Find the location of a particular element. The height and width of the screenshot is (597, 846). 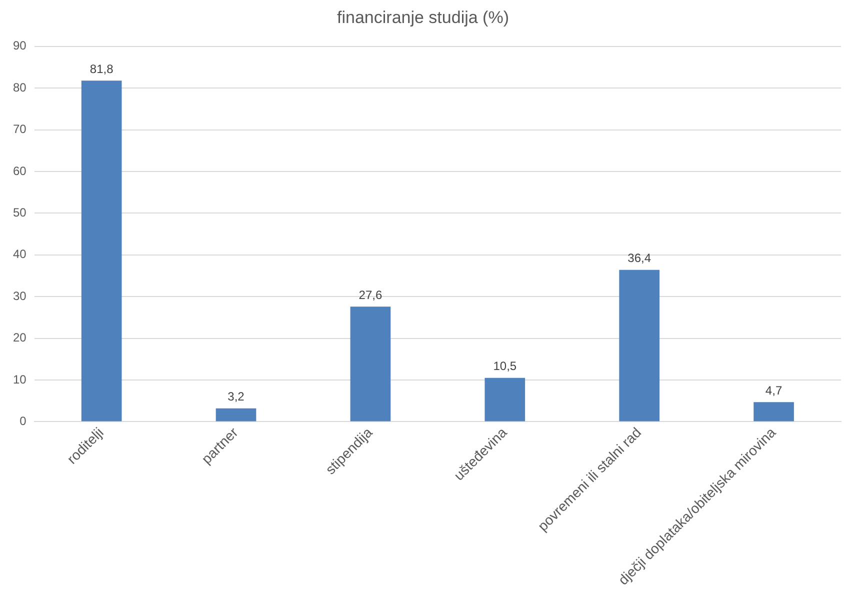

y-tick-label: 50 is located at coordinates (19, 213).